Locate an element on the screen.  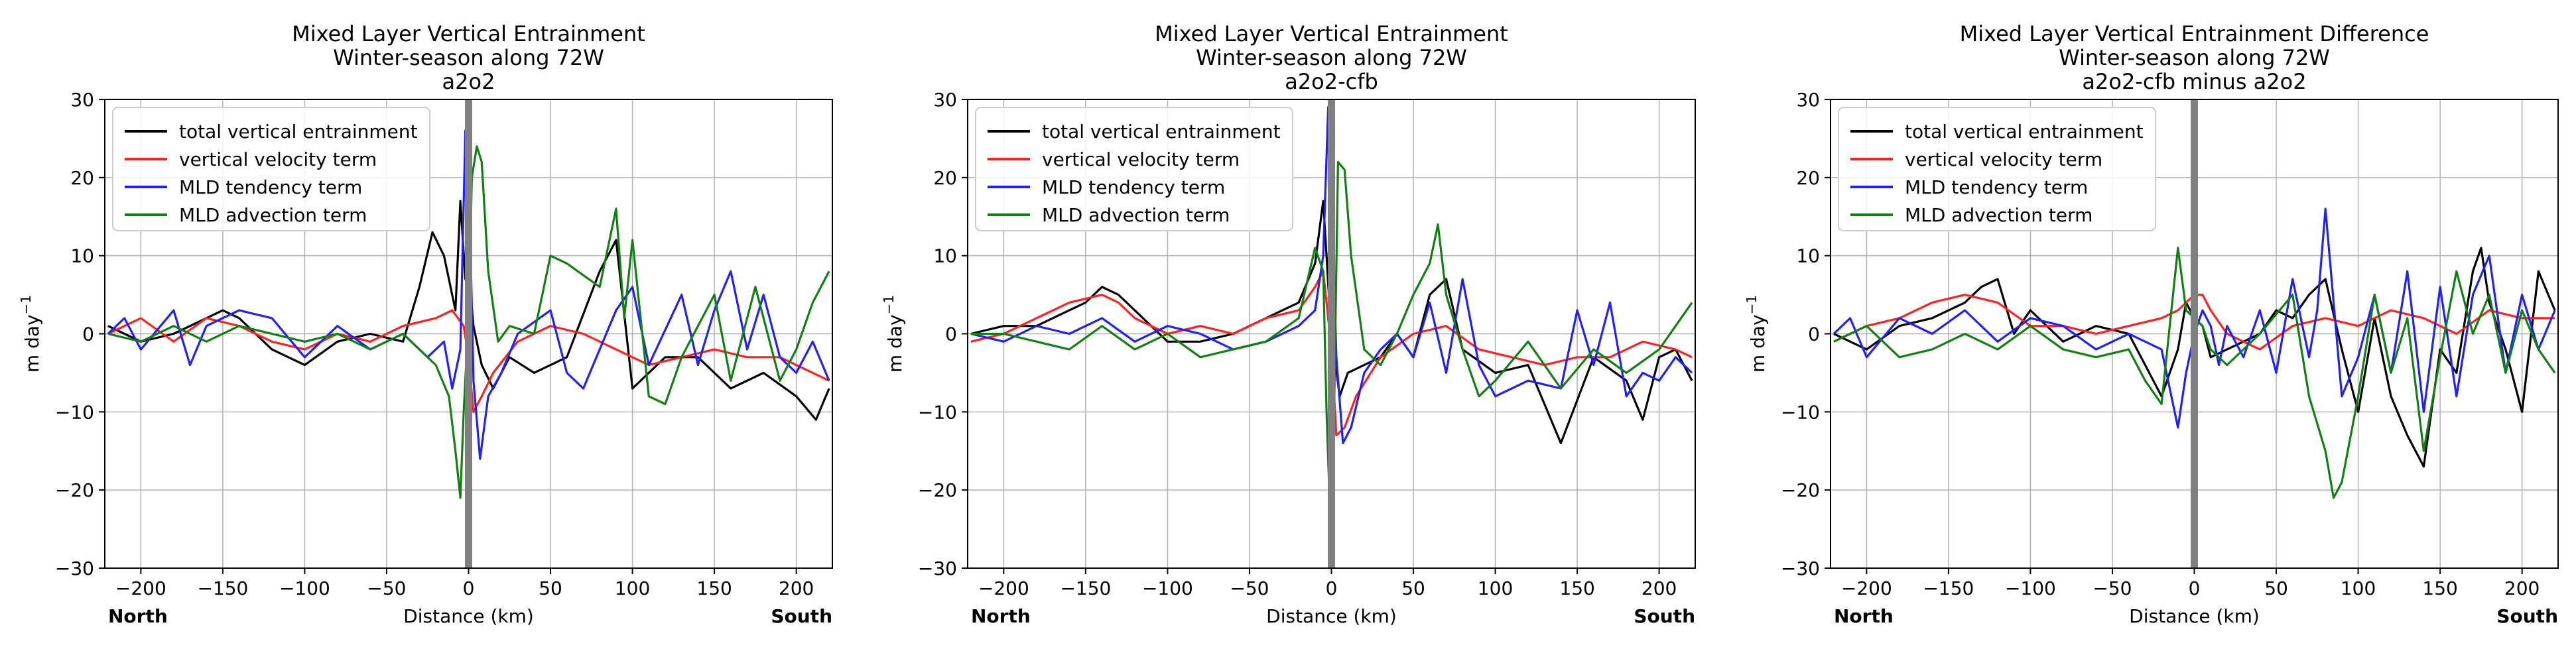
chart-title-line-3: a2o2-cfb is located at coordinates (1332, 82).